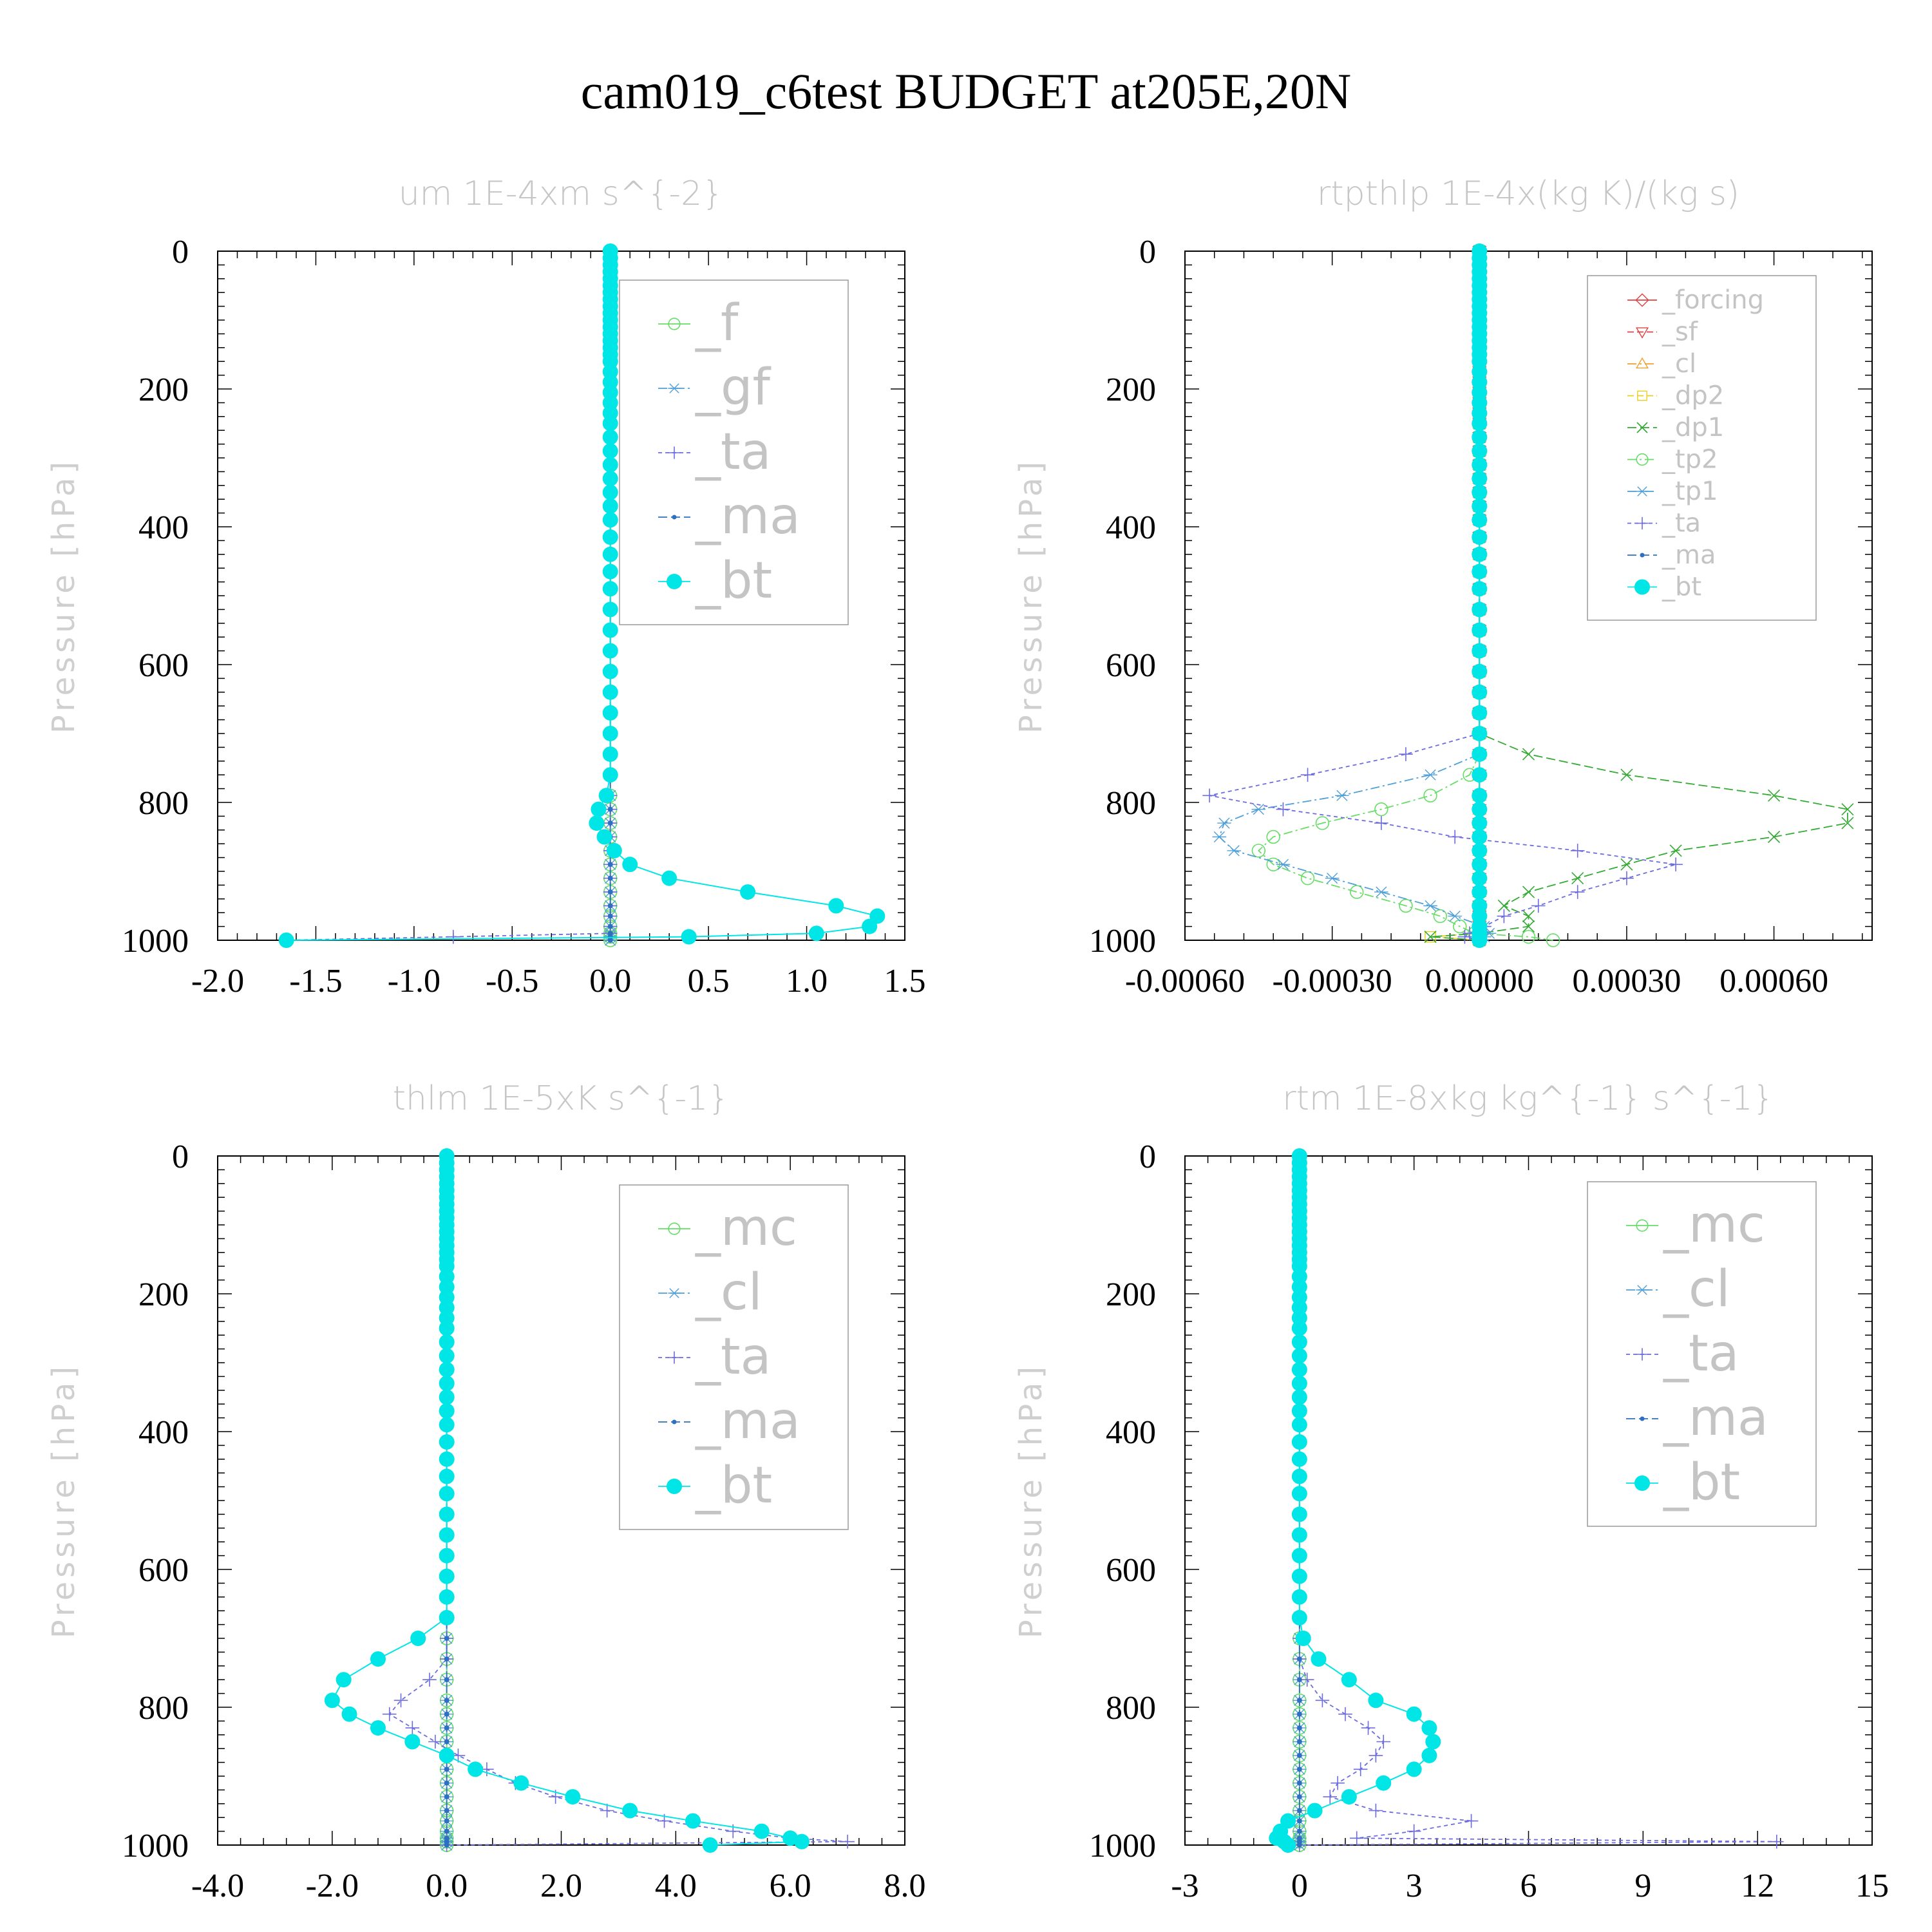 This screenshot has width=1932, height=1932. Describe the element at coordinates (1299, 1886) in the screenshot. I see `x-tick-label: 0` at that location.